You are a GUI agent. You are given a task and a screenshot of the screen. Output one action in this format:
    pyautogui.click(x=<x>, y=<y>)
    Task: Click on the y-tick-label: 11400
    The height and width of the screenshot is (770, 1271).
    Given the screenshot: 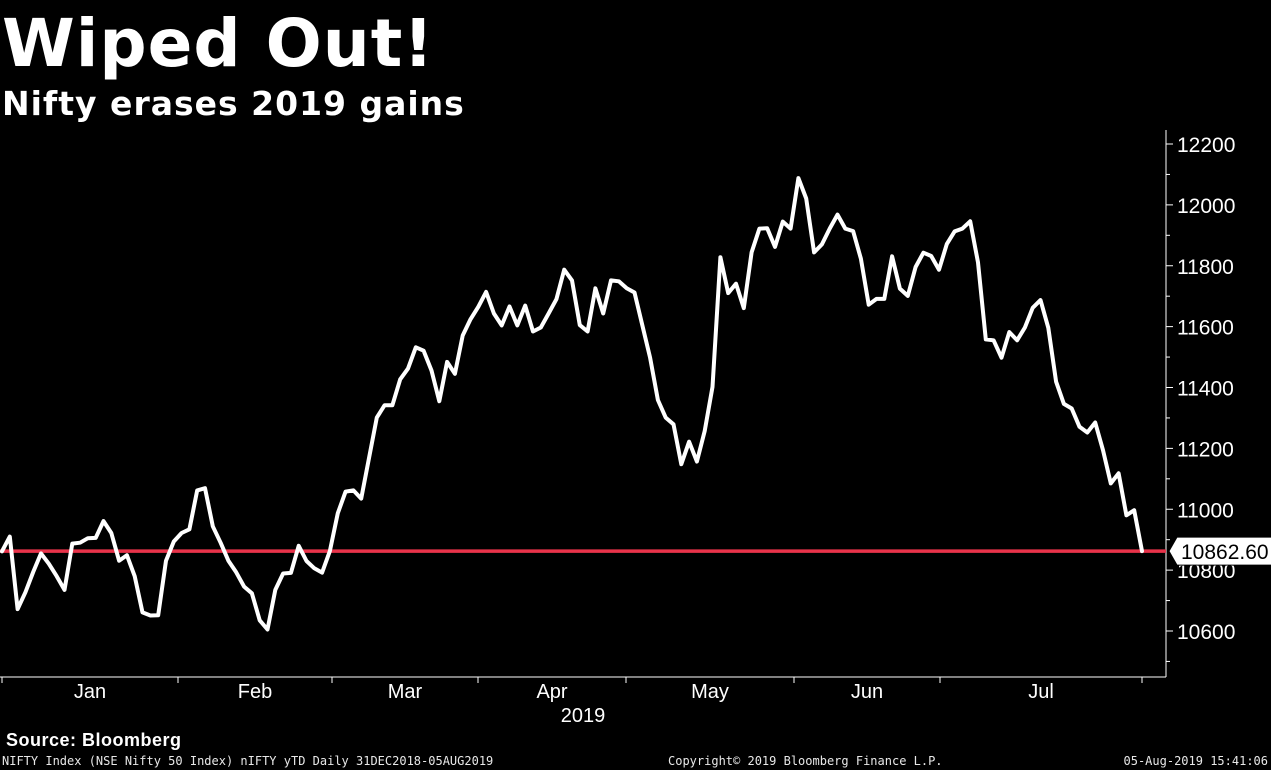 What is the action you would take?
    pyautogui.click(x=1205, y=389)
    